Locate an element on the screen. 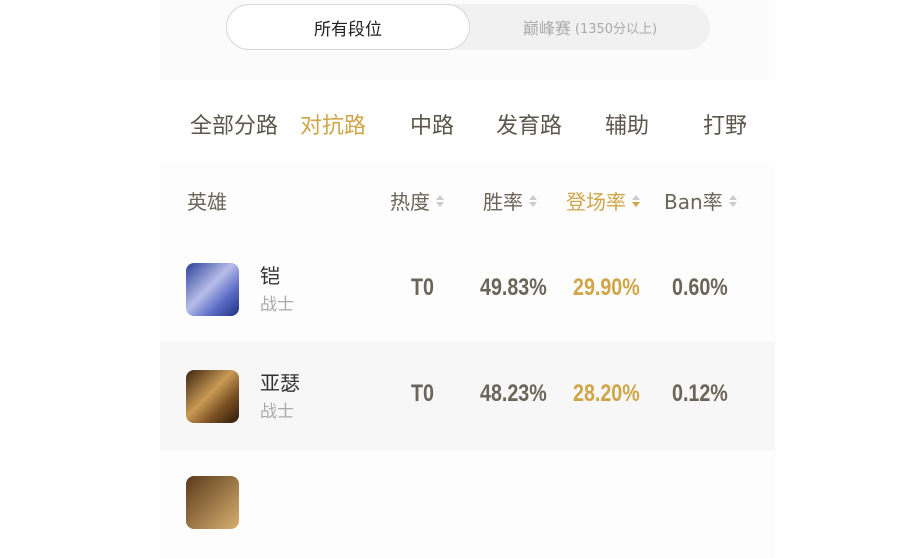 Image resolution: width=901 pixels, height=558 pixels. tab-mid-lane: 中路 is located at coordinates (432, 126).